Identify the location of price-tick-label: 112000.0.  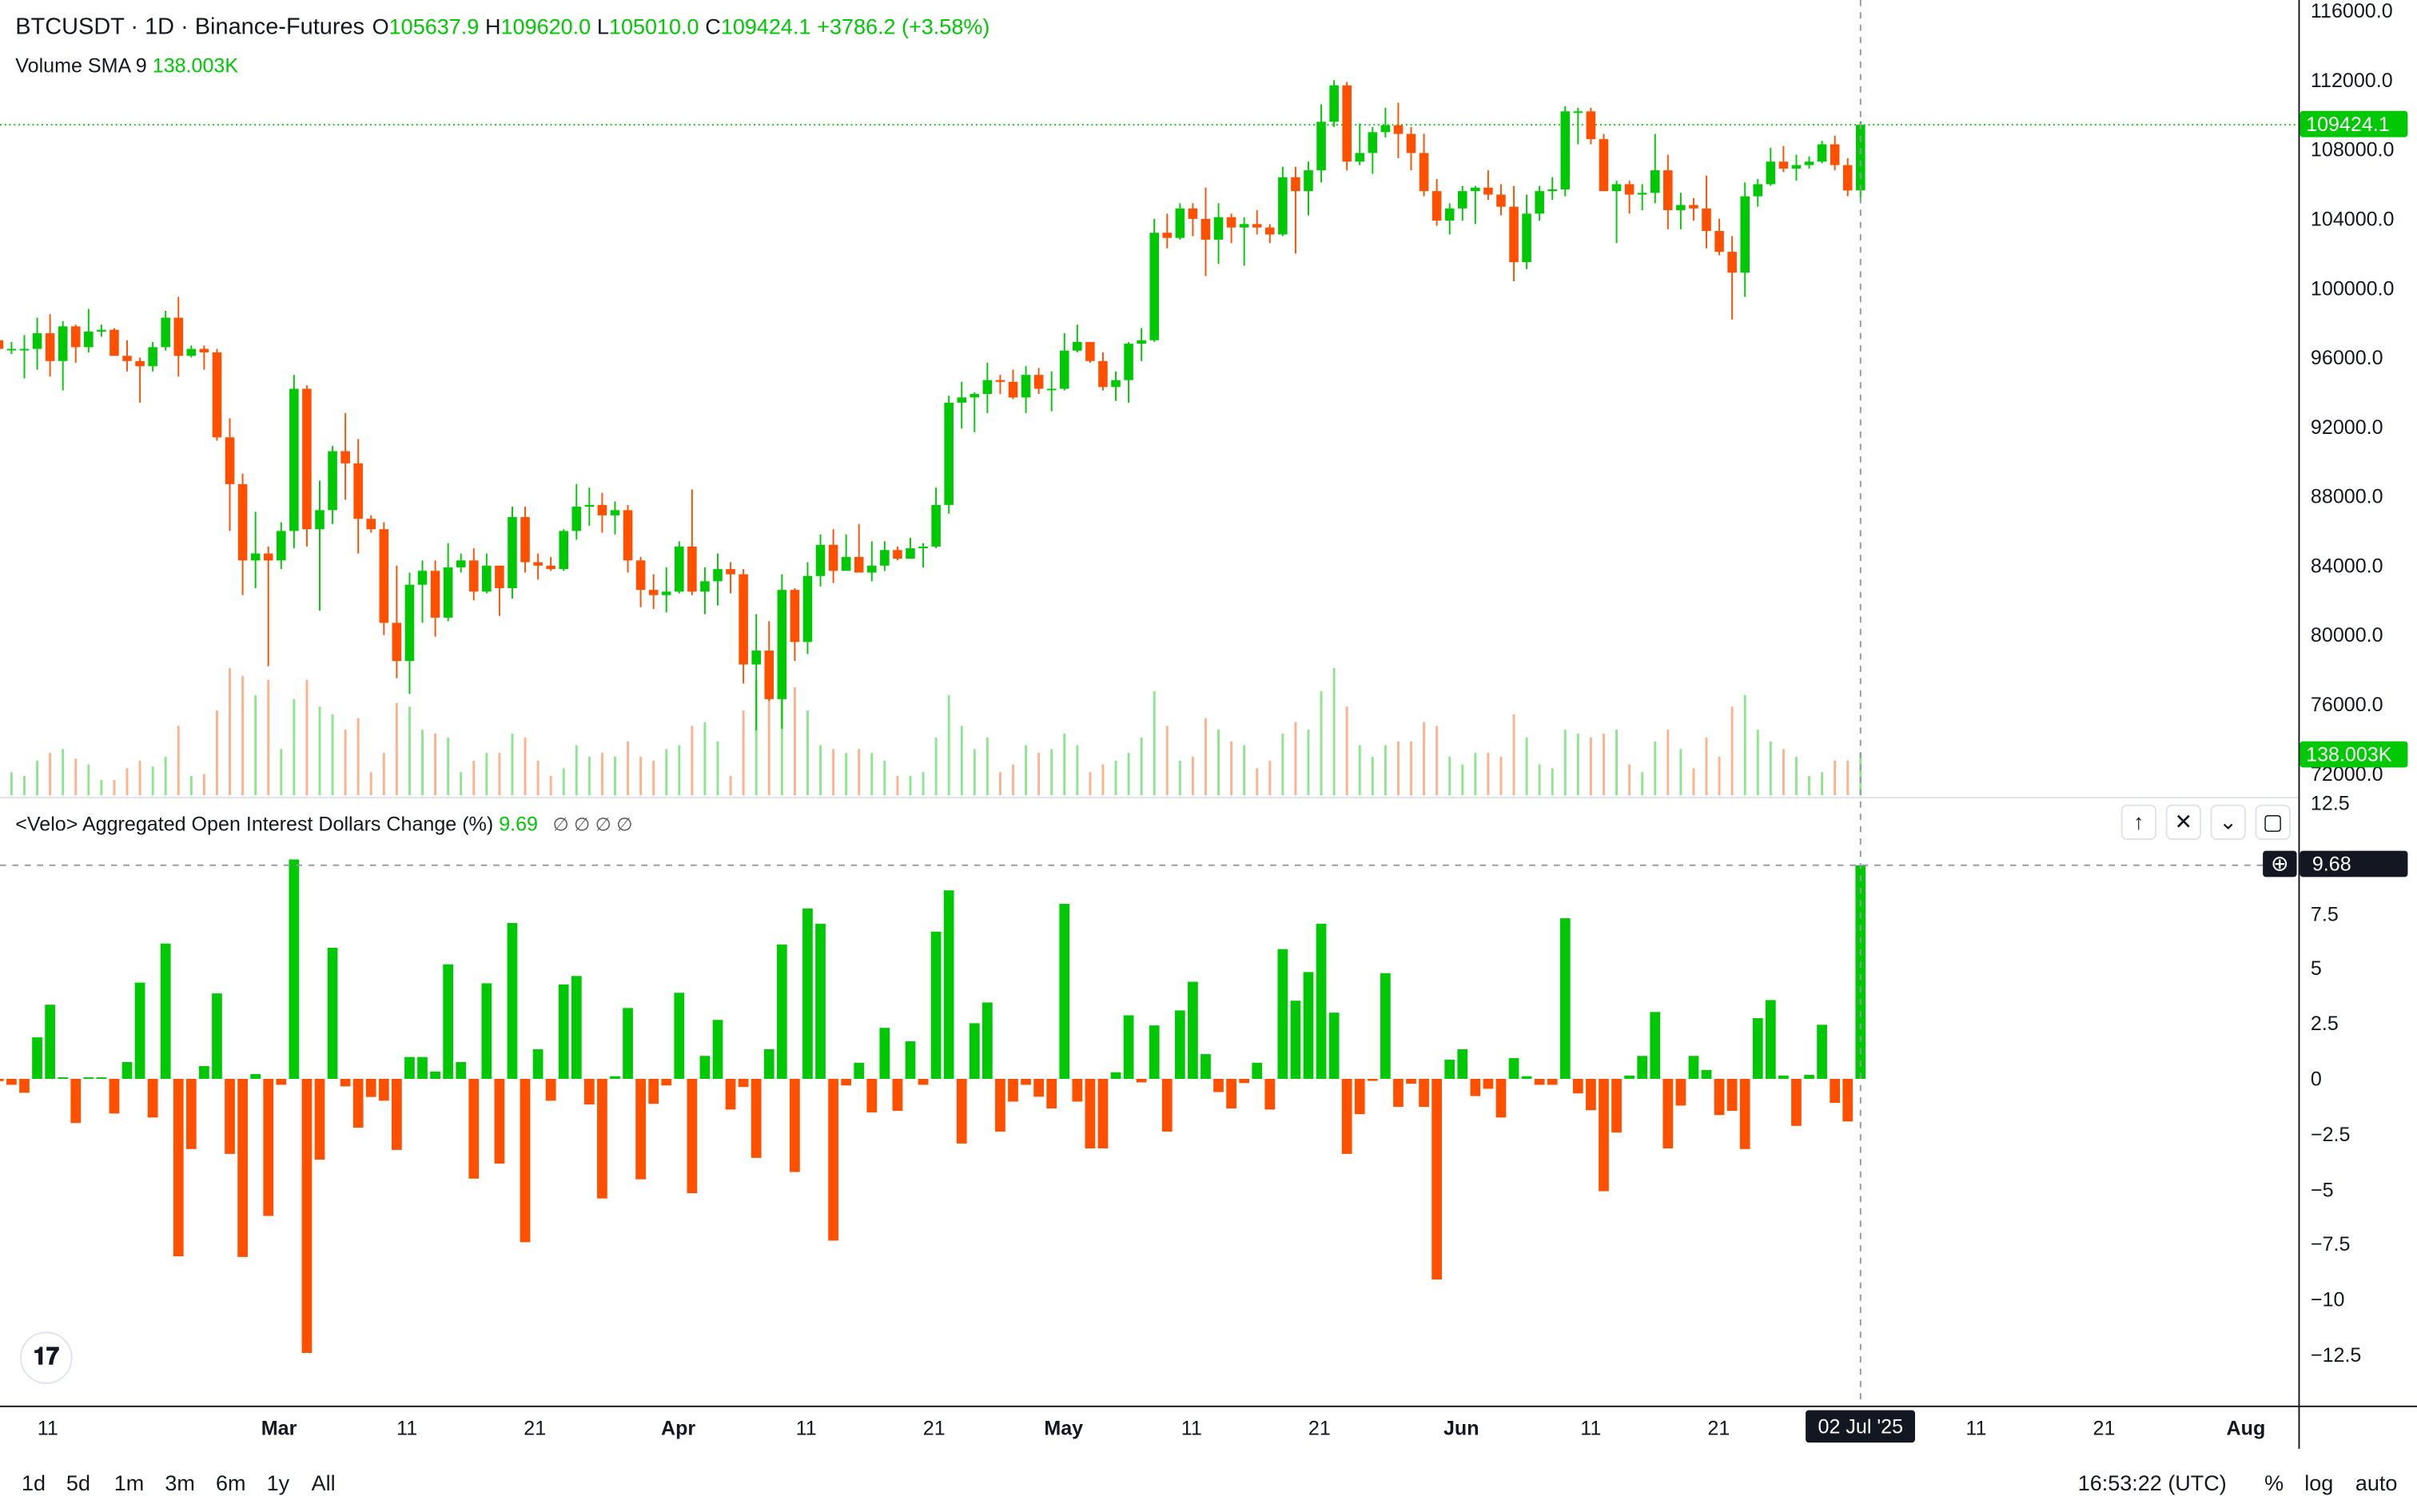
(2351, 80).